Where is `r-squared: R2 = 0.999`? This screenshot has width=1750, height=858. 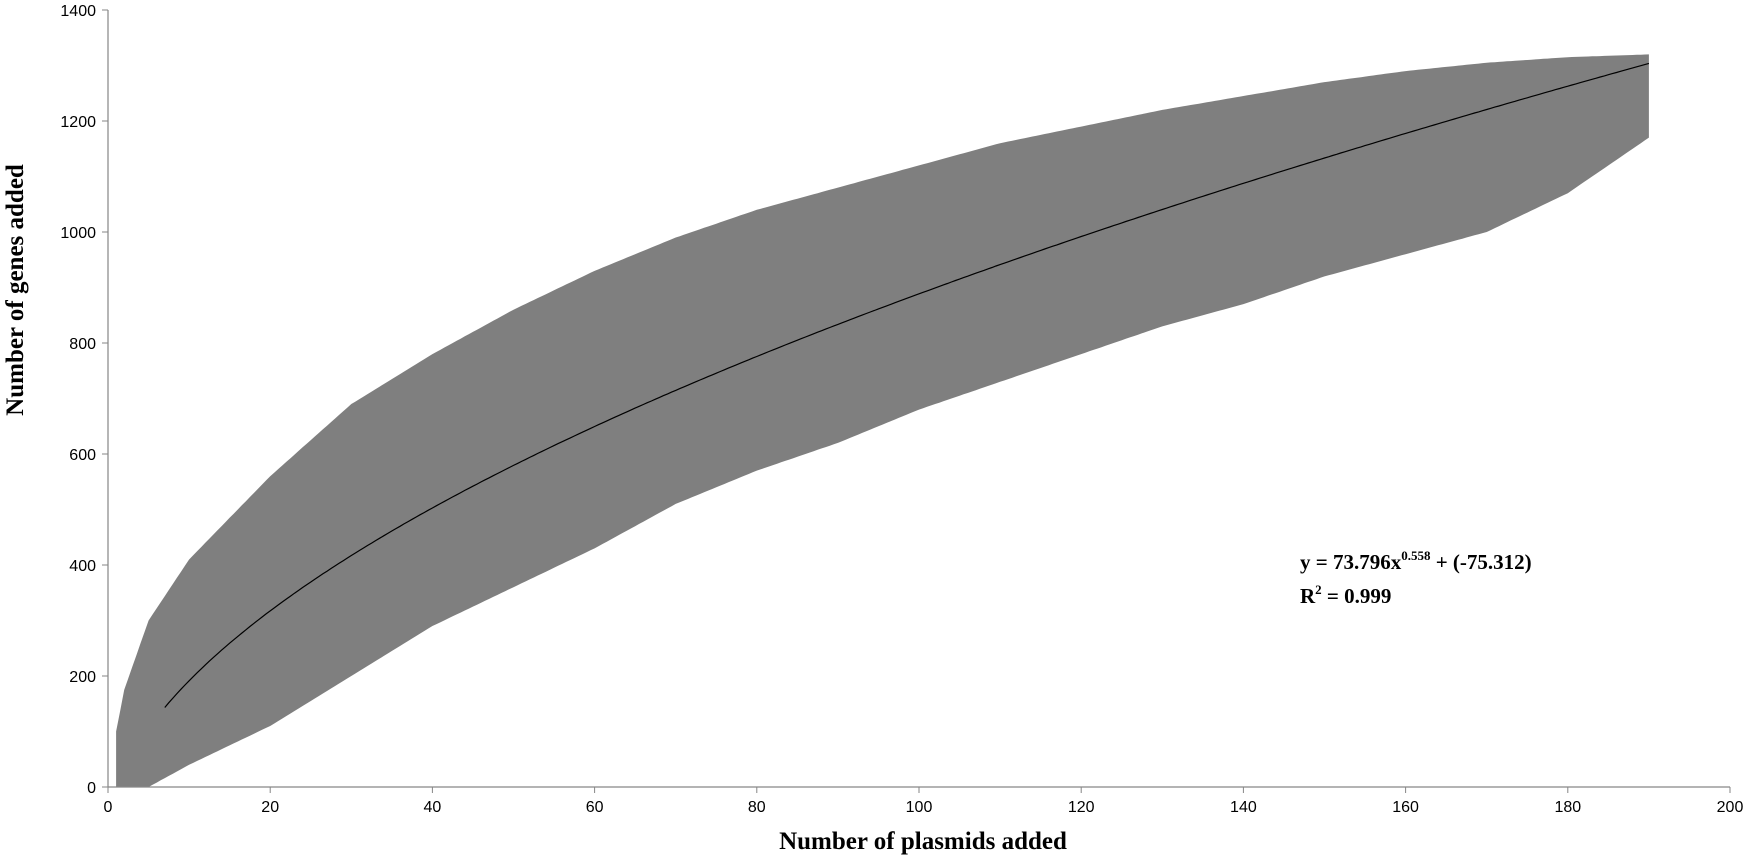 r-squared: R2 = 0.999 is located at coordinates (1345, 595).